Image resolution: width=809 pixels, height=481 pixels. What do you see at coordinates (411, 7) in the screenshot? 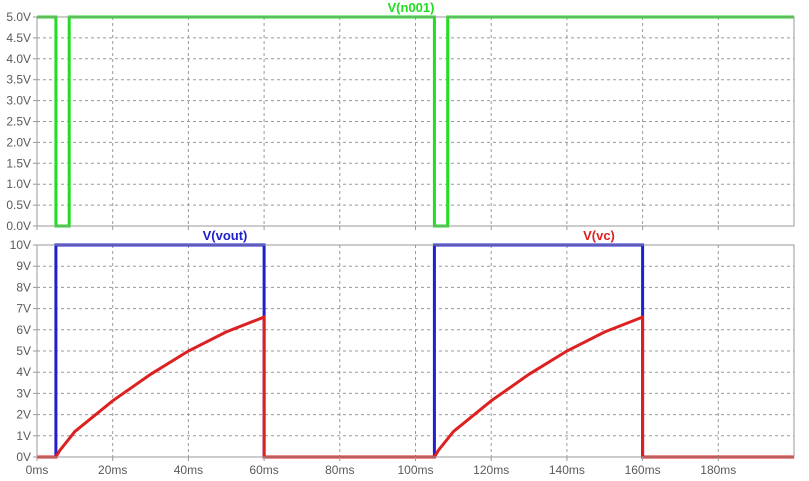
I see `trace-label-n001: V(n001)` at bounding box center [411, 7].